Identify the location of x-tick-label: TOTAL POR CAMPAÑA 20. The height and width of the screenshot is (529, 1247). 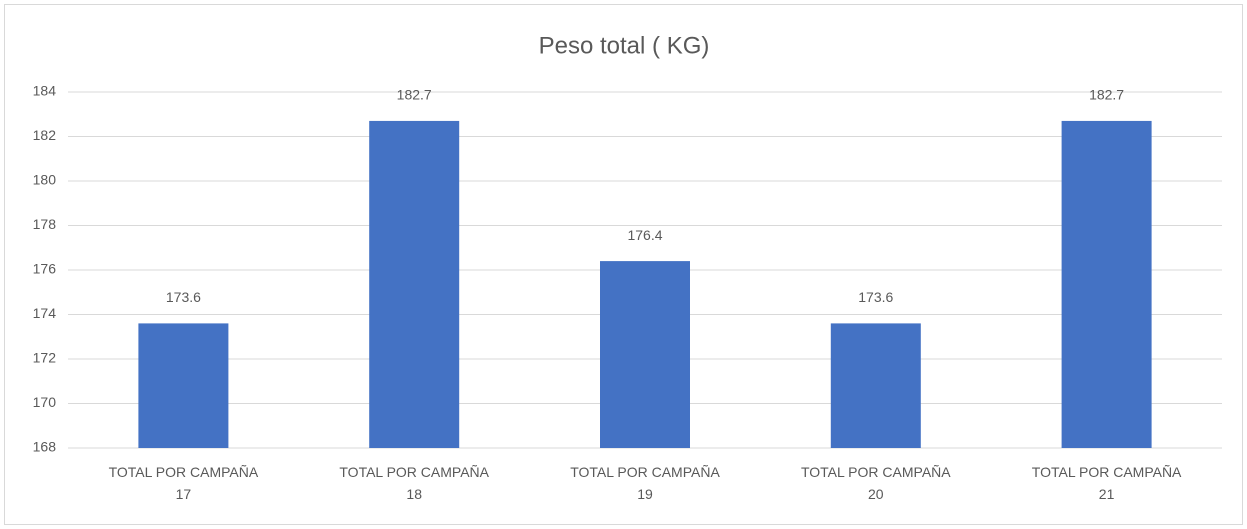
(876, 483).